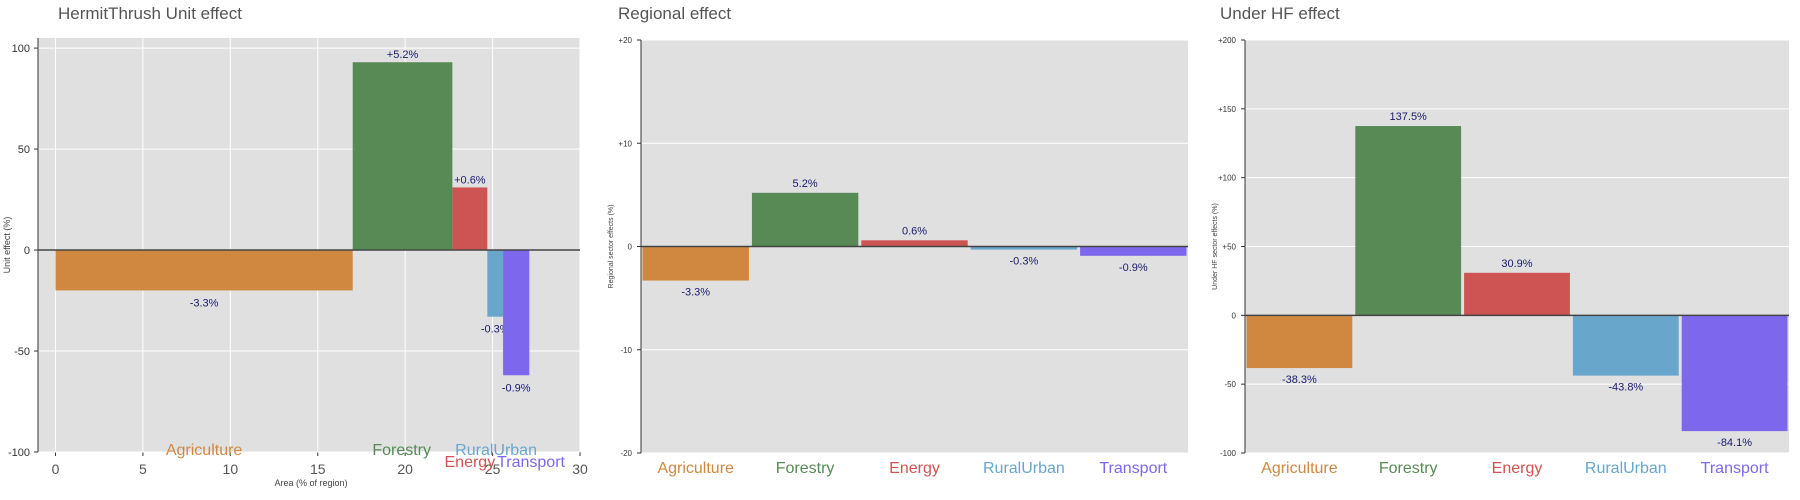  What do you see at coordinates (1299, 380) in the screenshot?
I see `data-label-agriculture: -38.3%` at bounding box center [1299, 380].